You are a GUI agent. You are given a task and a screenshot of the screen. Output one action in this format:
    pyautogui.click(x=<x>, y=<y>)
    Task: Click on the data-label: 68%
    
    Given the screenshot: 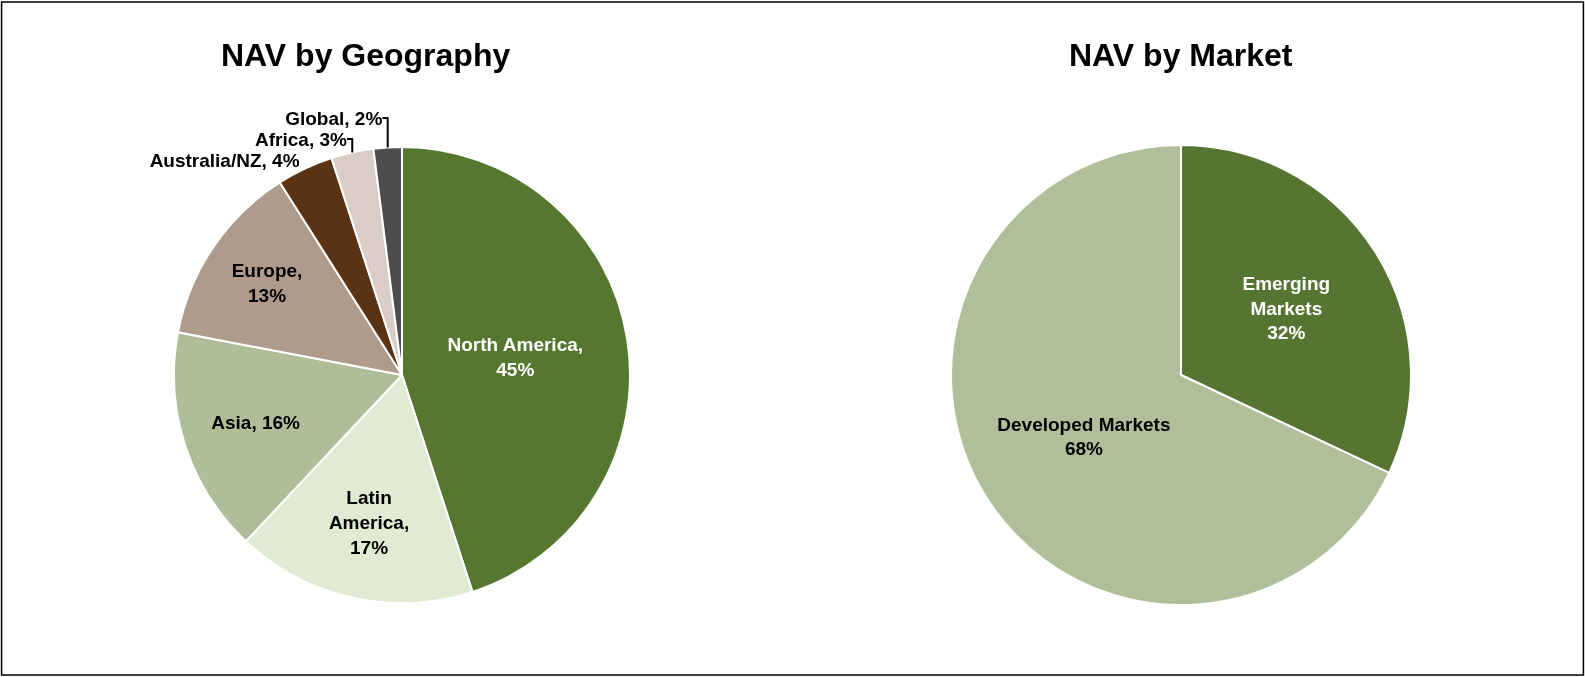 What is the action you would take?
    pyautogui.click(x=1084, y=449)
    